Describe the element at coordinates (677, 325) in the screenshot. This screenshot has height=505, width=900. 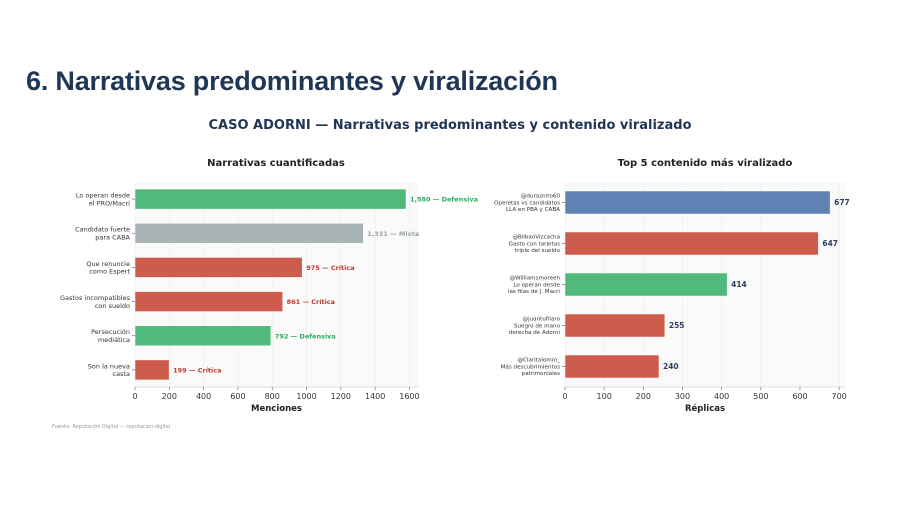
I see `data-label: 255` at that location.